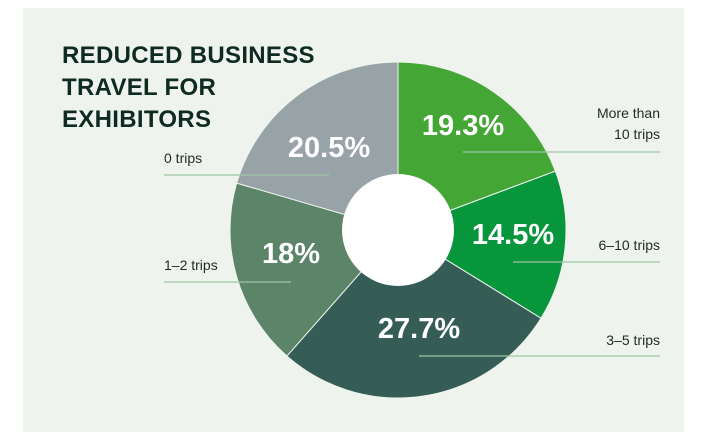 Image resolution: width=706 pixels, height=442 pixels. Describe the element at coordinates (291, 254) in the screenshot. I see `slice-value-label: 18%` at that location.